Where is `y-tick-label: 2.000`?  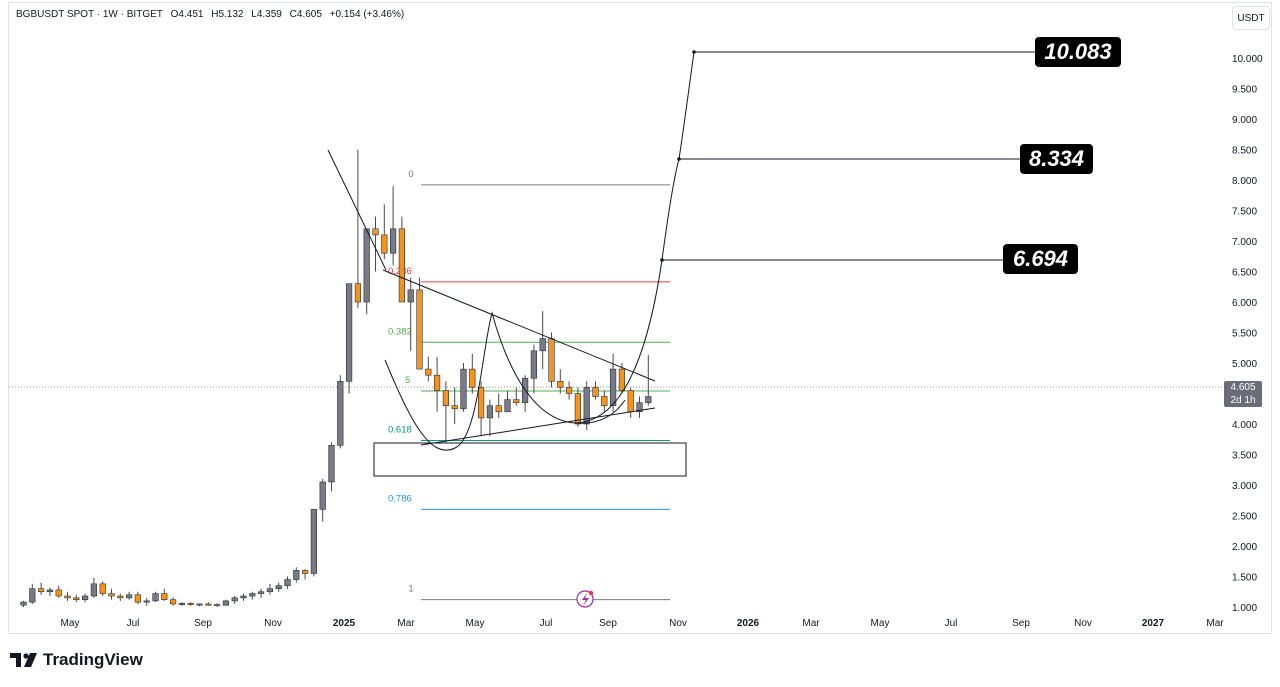 y-tick-label: 2.000 is located at coordinates (1244, 547).